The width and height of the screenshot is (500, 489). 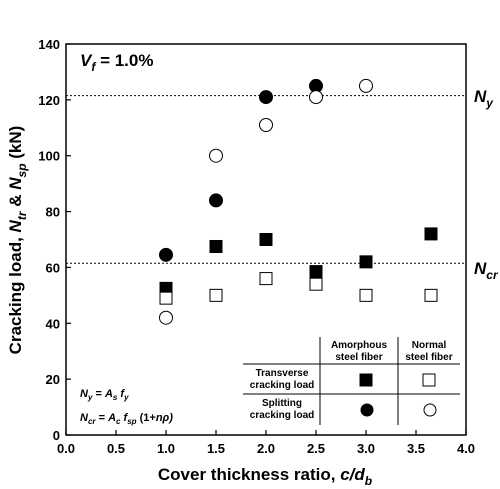 What do you see at coordinates (104, 395) in the screenshot?
I see `ny-equation: Ny = As fy` at bounding box center [104, 395].